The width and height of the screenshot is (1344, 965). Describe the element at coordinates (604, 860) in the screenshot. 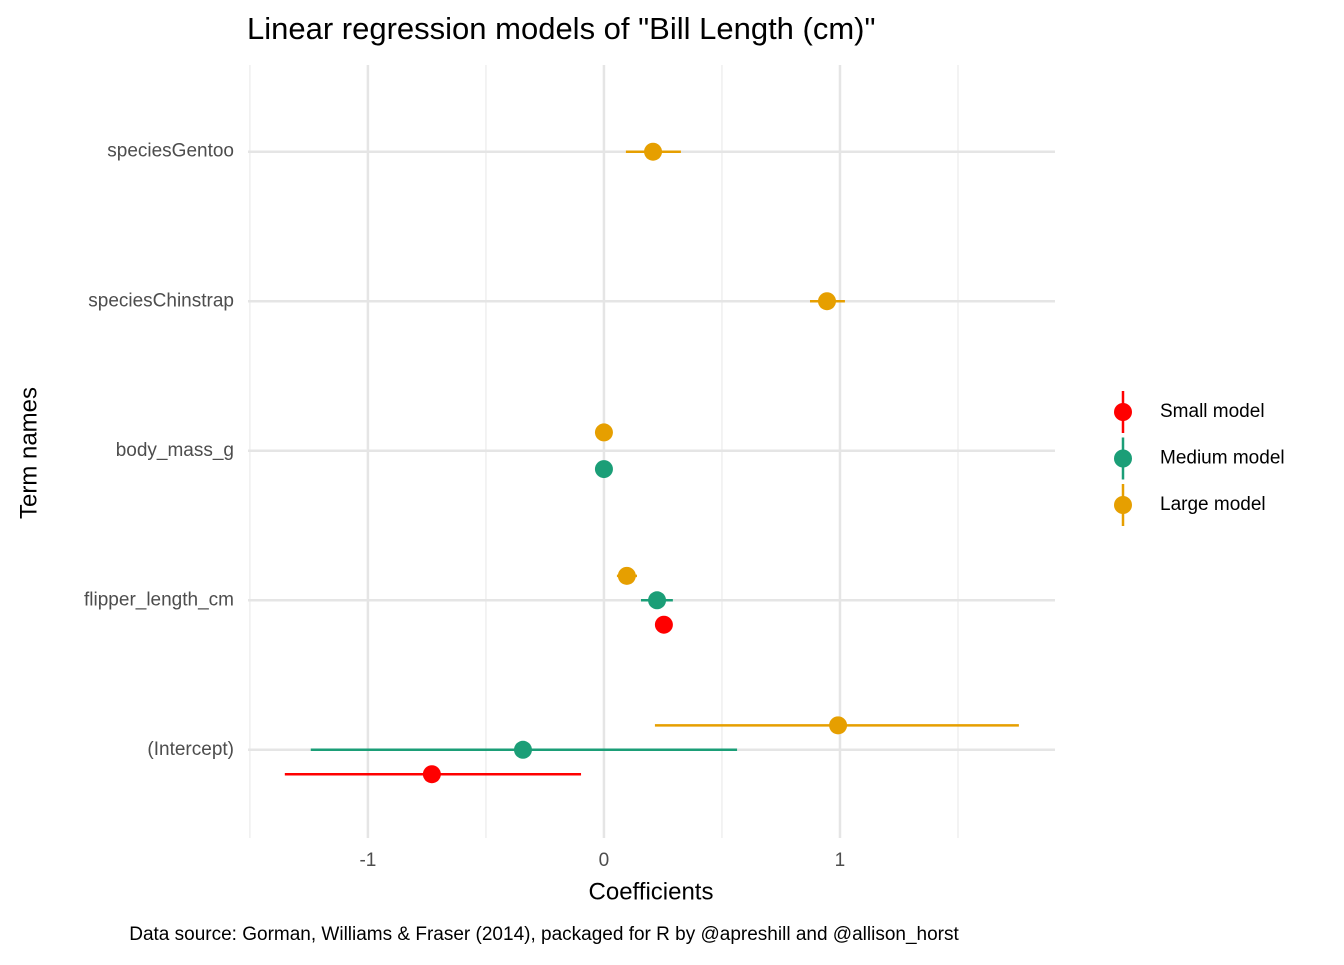

I see `x-tick-label: 0` at that location.